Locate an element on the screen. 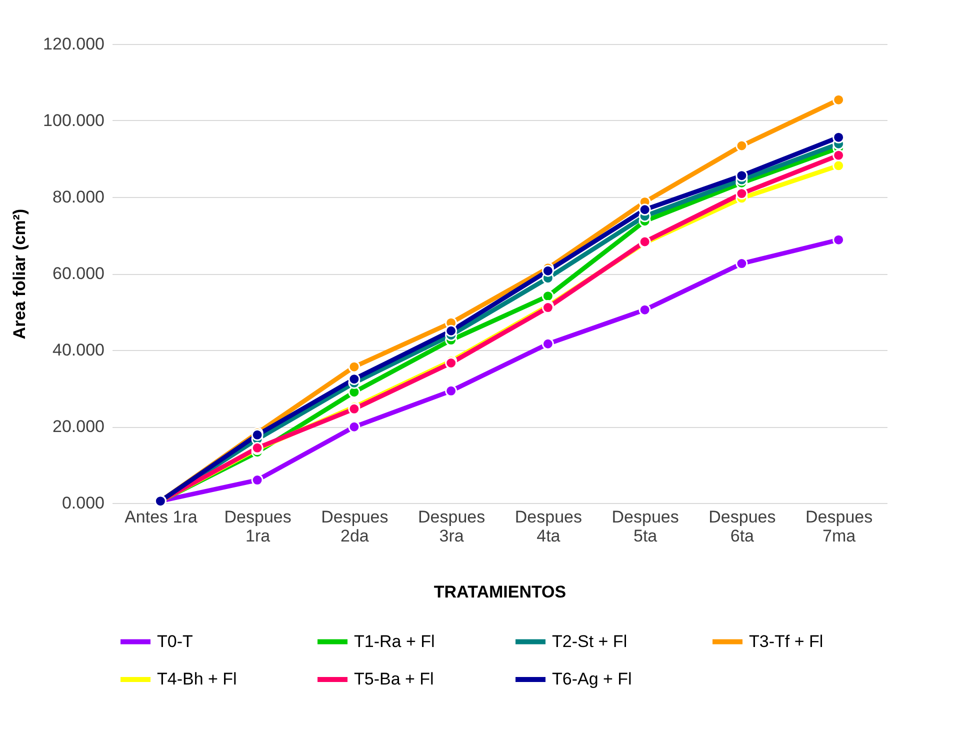 The image size is (978, 742). legend-label: T0-T is located at coordinates (175, 641).